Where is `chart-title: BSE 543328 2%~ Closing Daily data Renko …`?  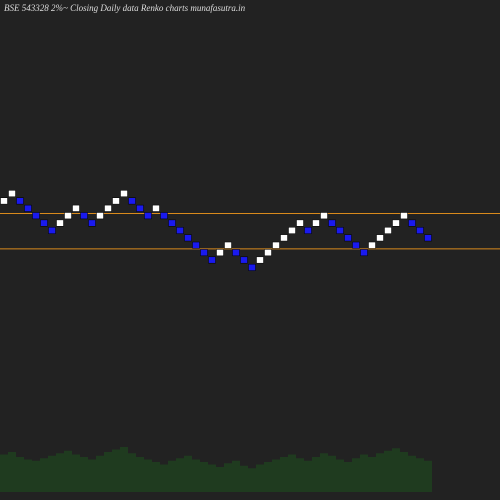
chart-title: BSE 543328 2%~ Closing Daily data Renko … is located at coordinates (125, 8).